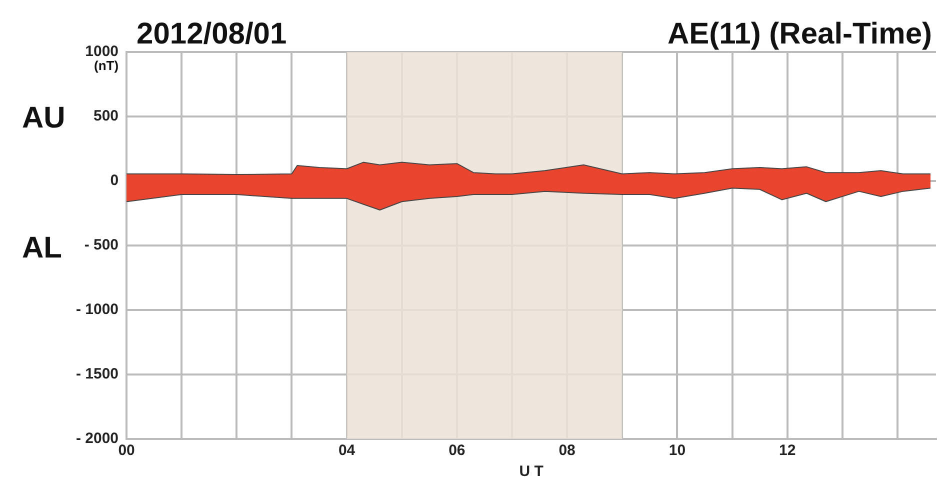  What do you see at coordinates (126, 451) in the screenshot?
I see `x-tick-label: 00` at bounding box center [126, 451].